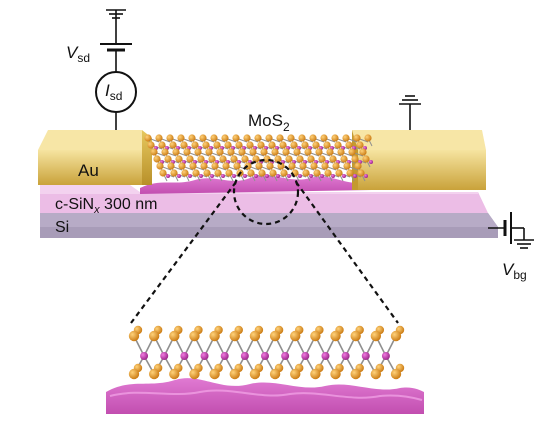  Describe the element at coordinates (78, 54) in the screenshot. I see `vsd-label: Vsd` at that location.